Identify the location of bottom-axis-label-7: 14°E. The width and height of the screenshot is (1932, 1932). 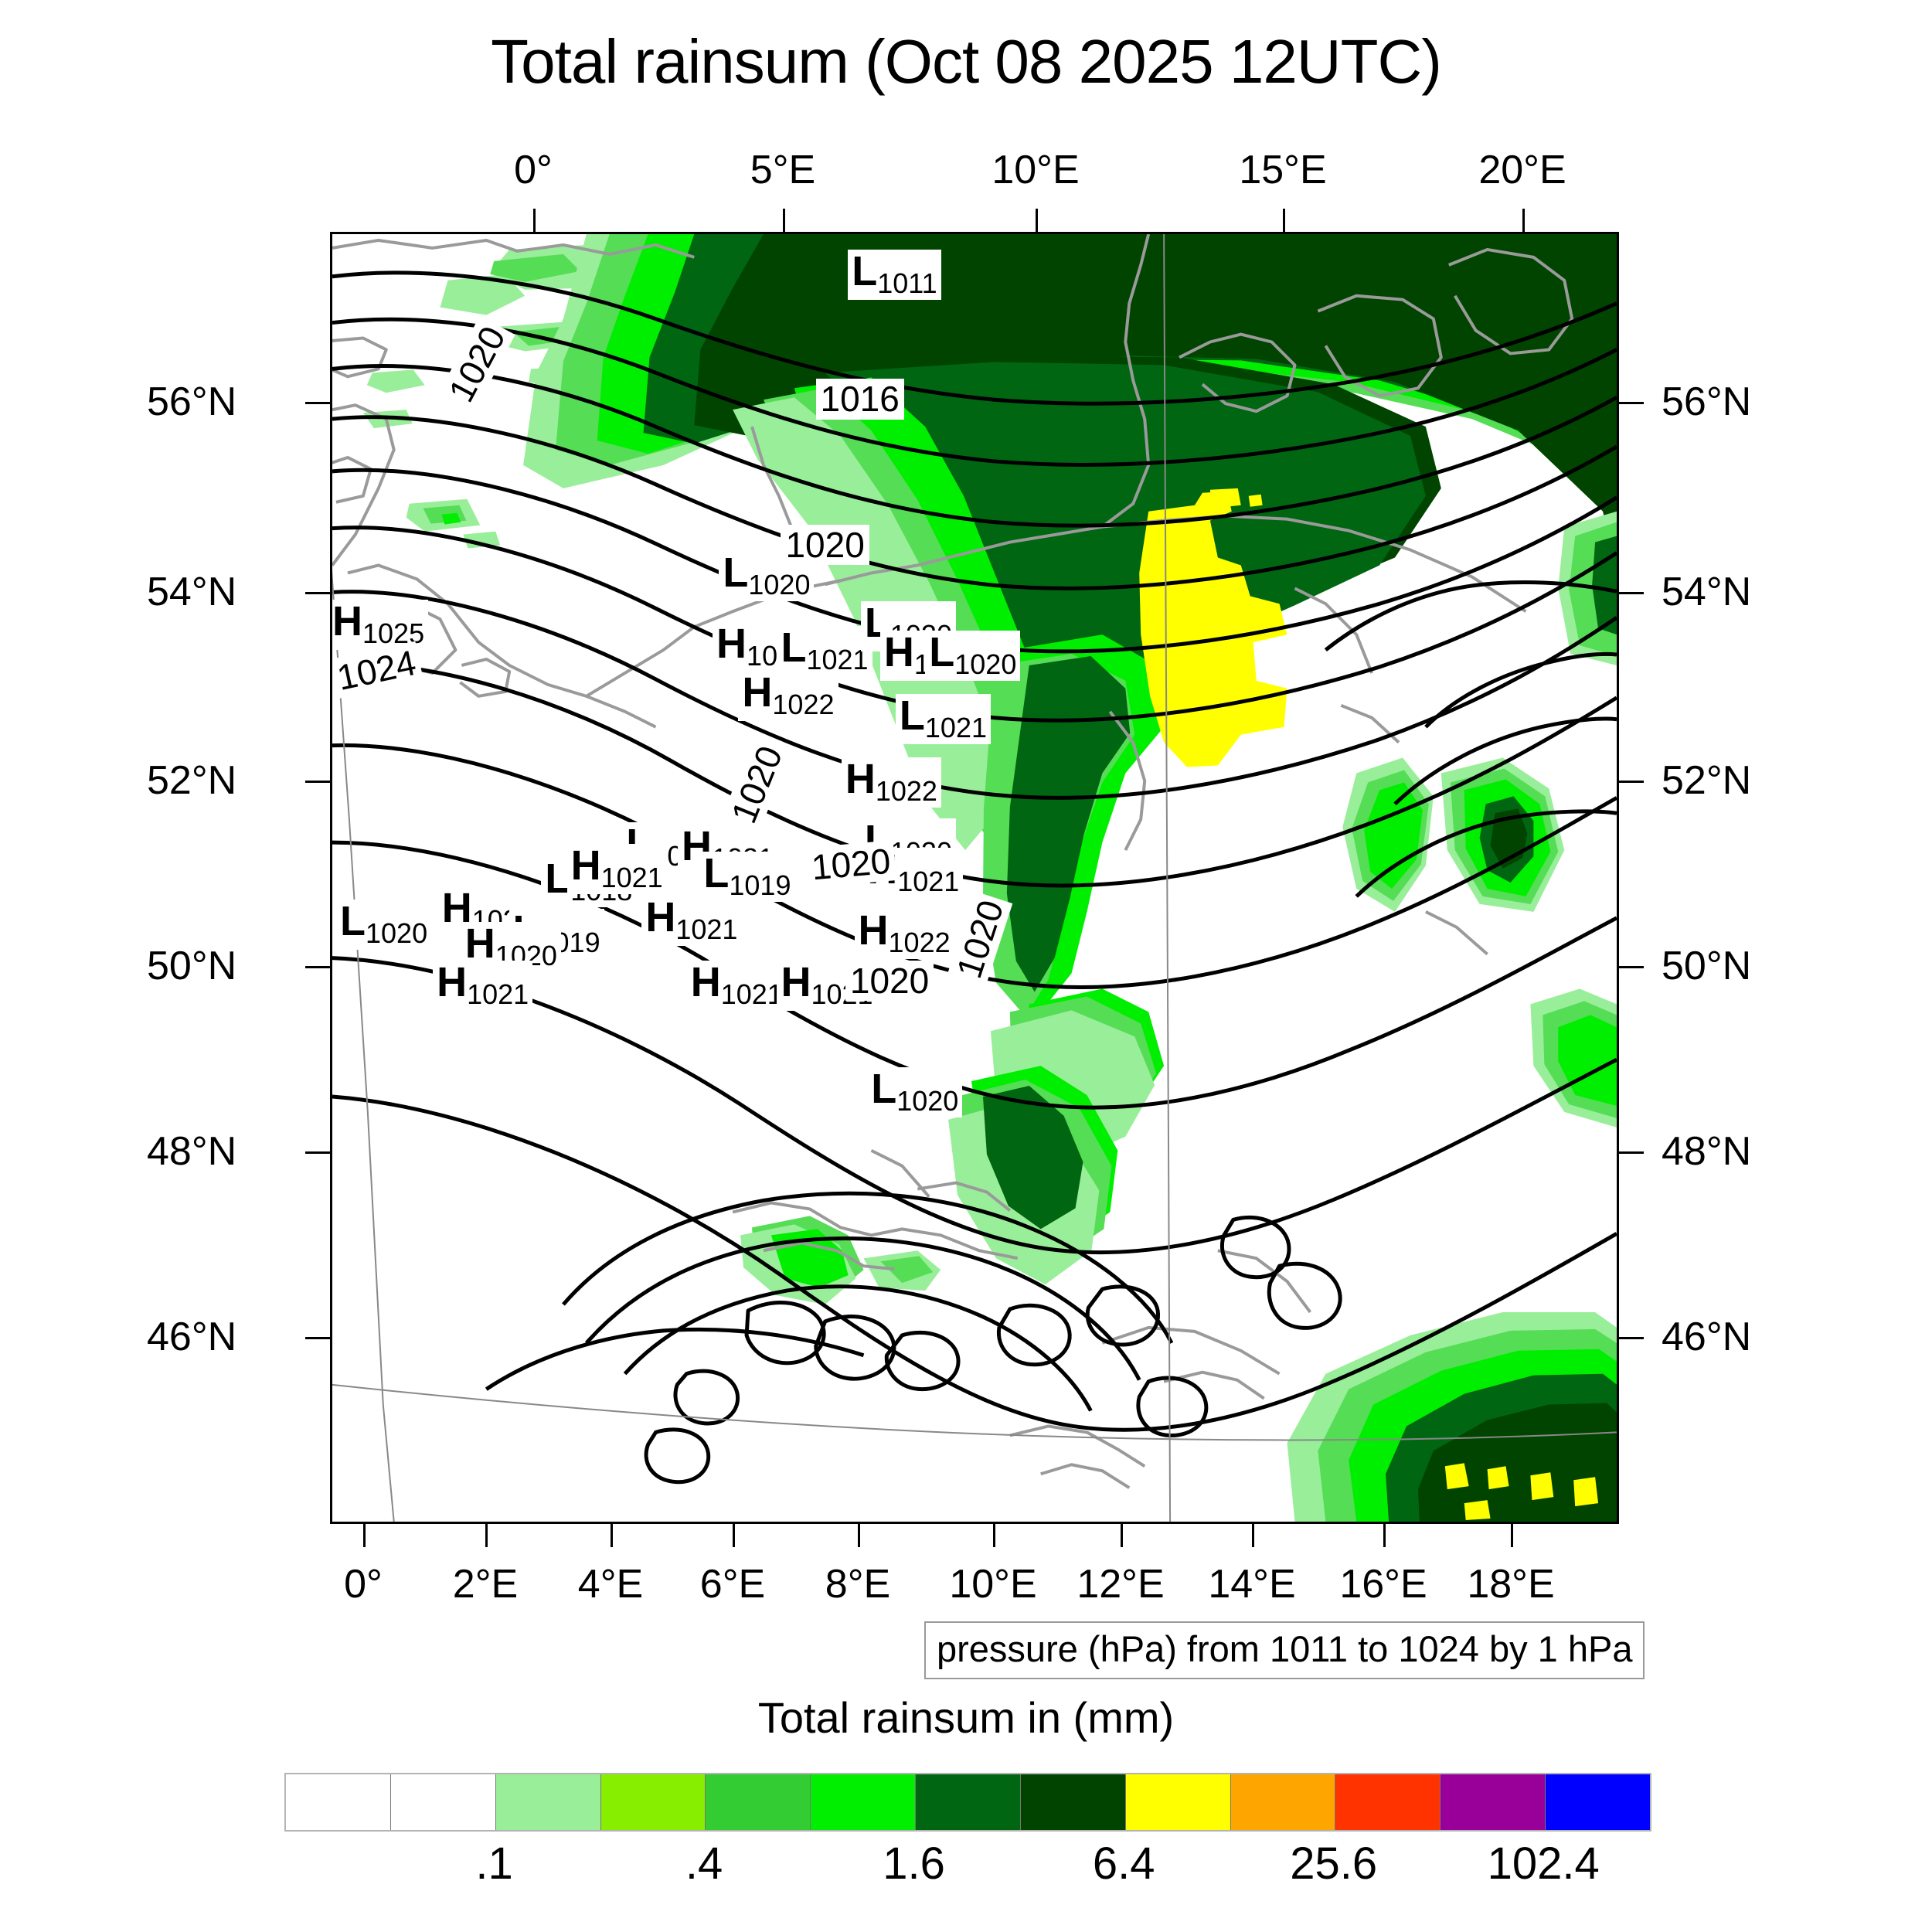
(1252, 1585).